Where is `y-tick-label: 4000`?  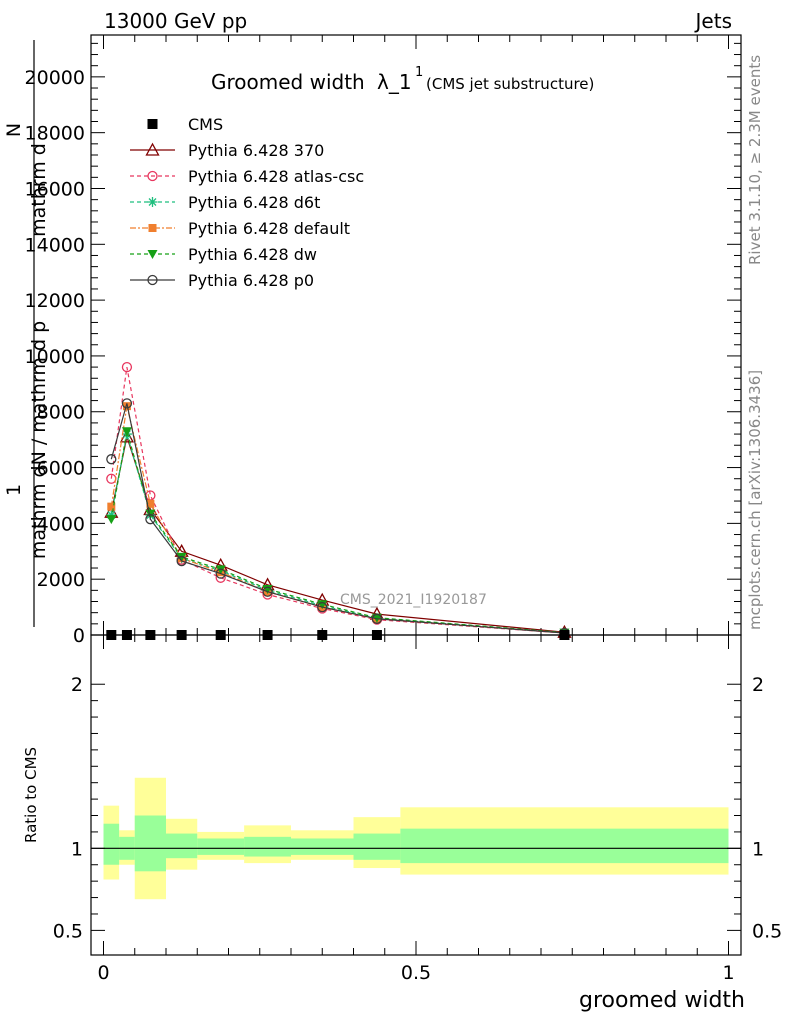
y-tick-label: 4000 is located at coordinates (61, 524).